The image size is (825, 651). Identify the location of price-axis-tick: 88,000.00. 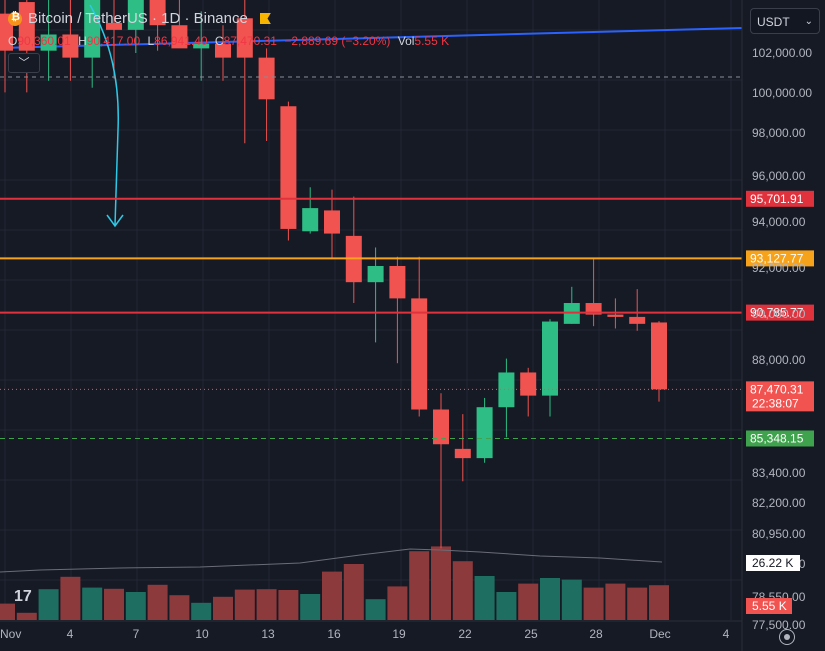
(779, 360).